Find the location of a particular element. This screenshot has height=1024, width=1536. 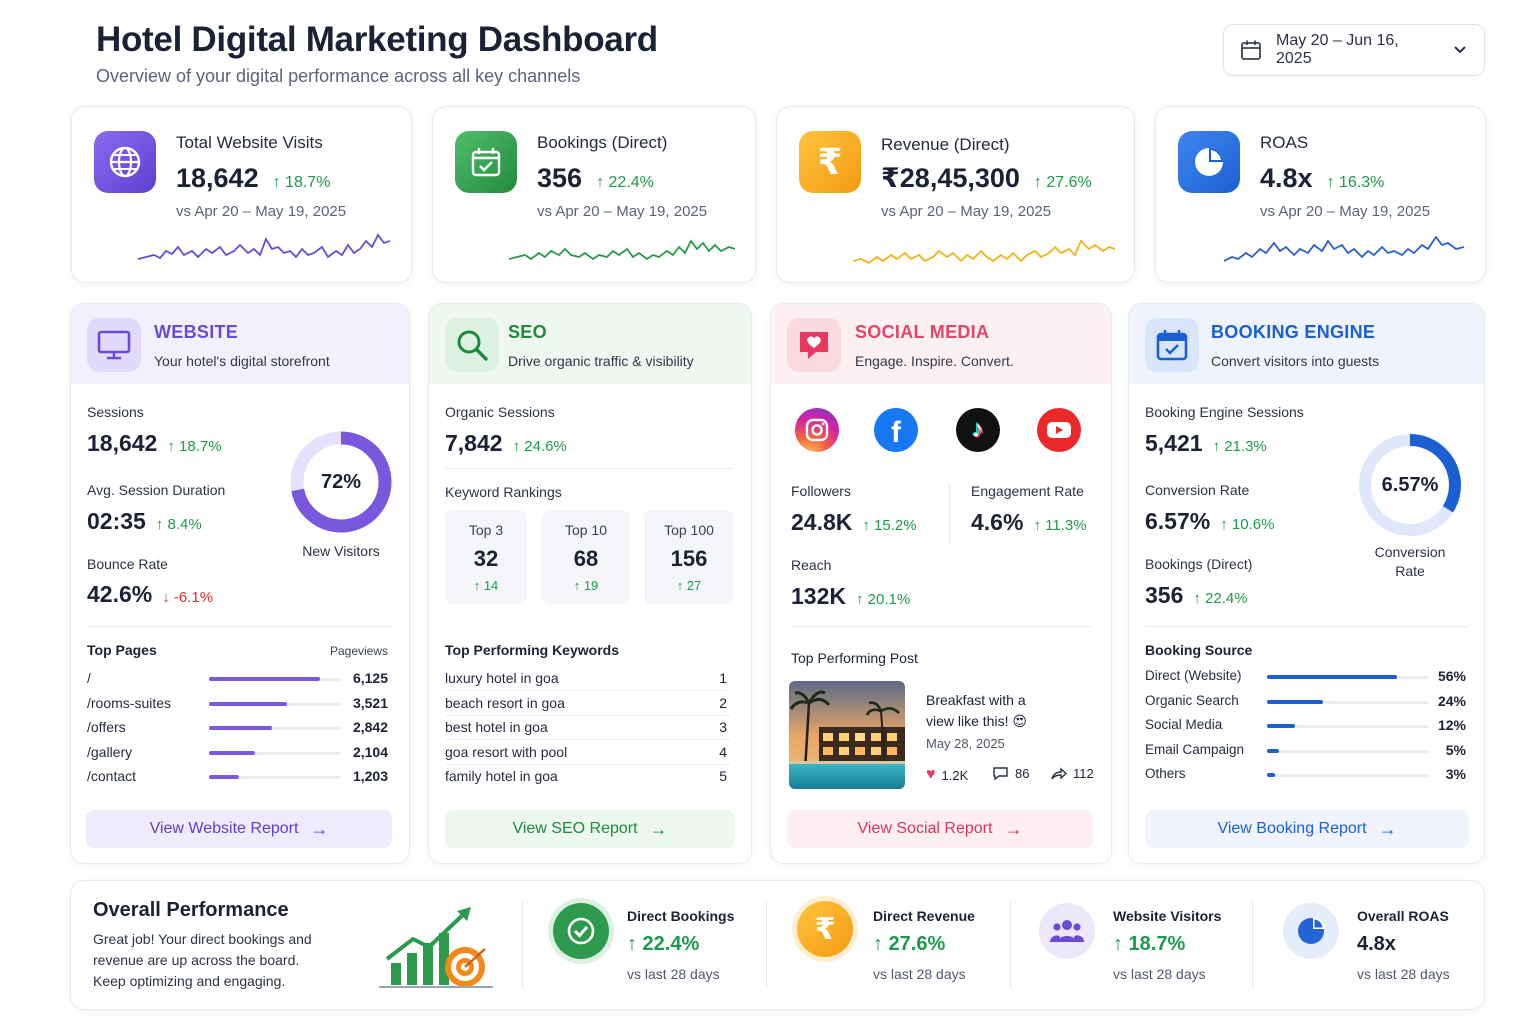

post-caption: Breakfast with a view like this! 😍 is located at coordinates (976, 710).